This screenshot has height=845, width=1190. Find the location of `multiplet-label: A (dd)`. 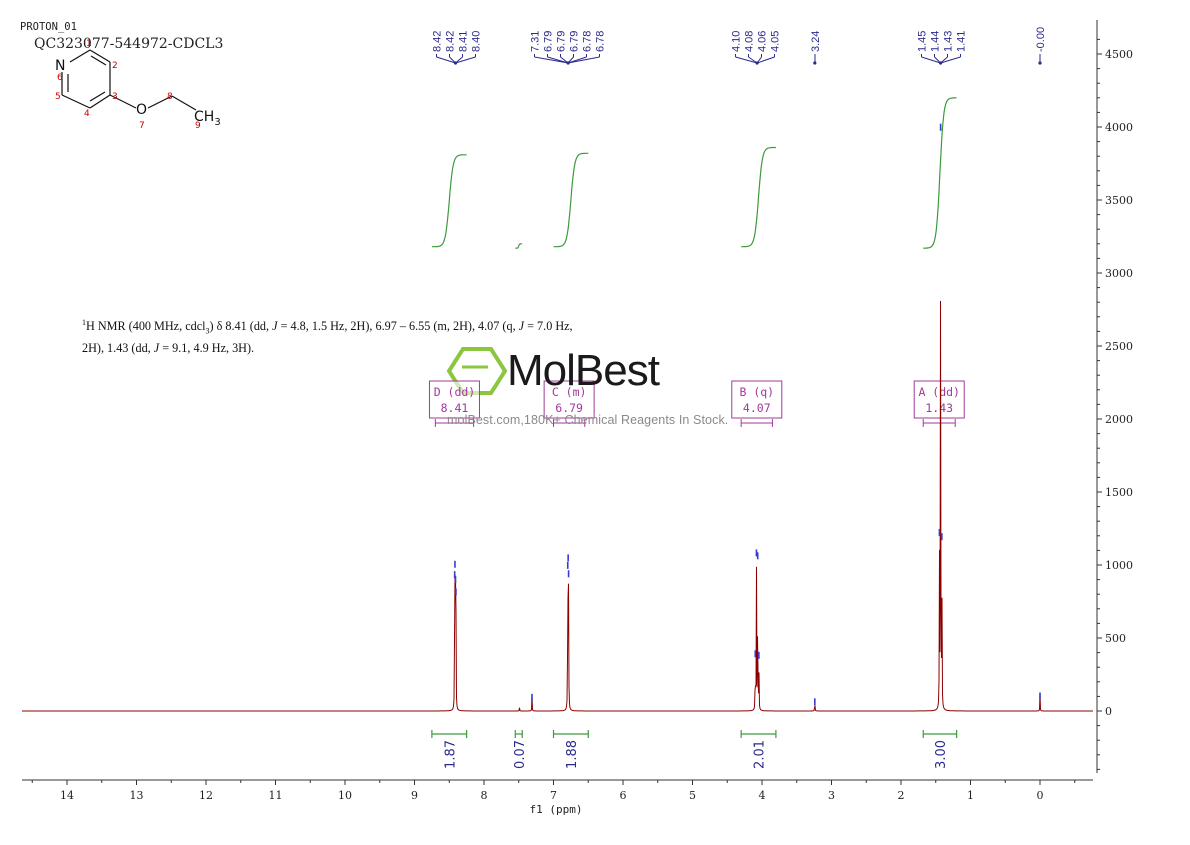

multiplet-label: A (dd) is located at coordinates (939, 392).